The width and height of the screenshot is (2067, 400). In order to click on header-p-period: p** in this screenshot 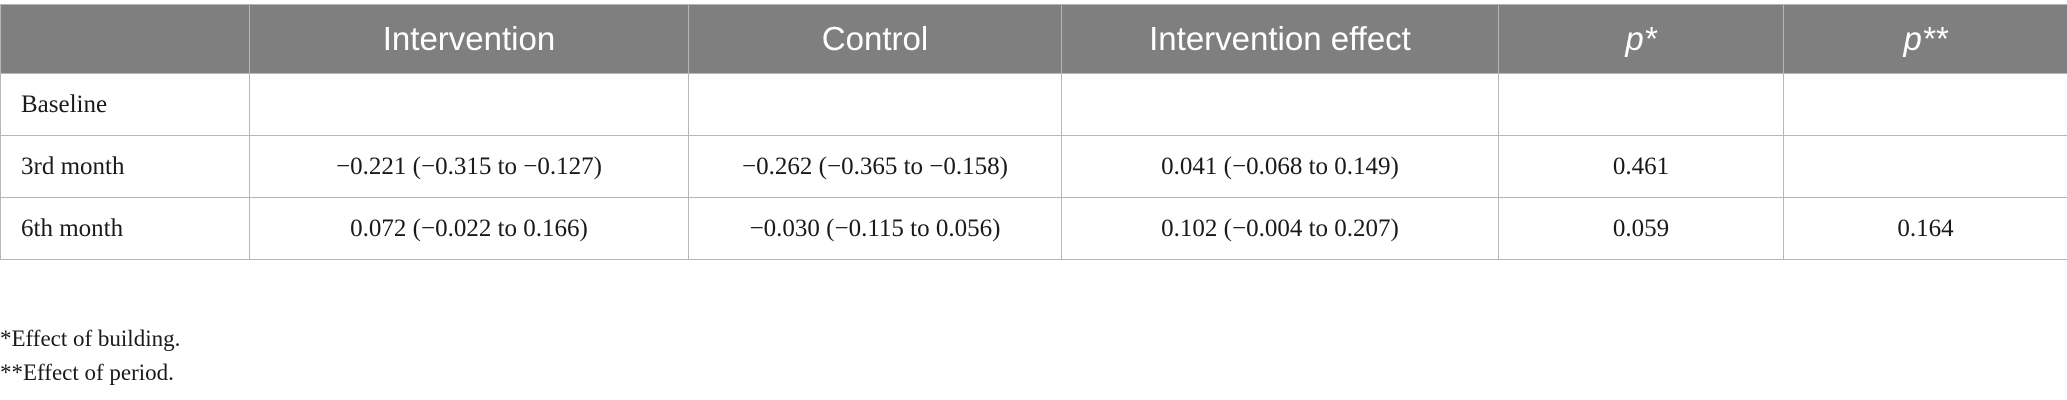, I will do `click(1925, 39)`.